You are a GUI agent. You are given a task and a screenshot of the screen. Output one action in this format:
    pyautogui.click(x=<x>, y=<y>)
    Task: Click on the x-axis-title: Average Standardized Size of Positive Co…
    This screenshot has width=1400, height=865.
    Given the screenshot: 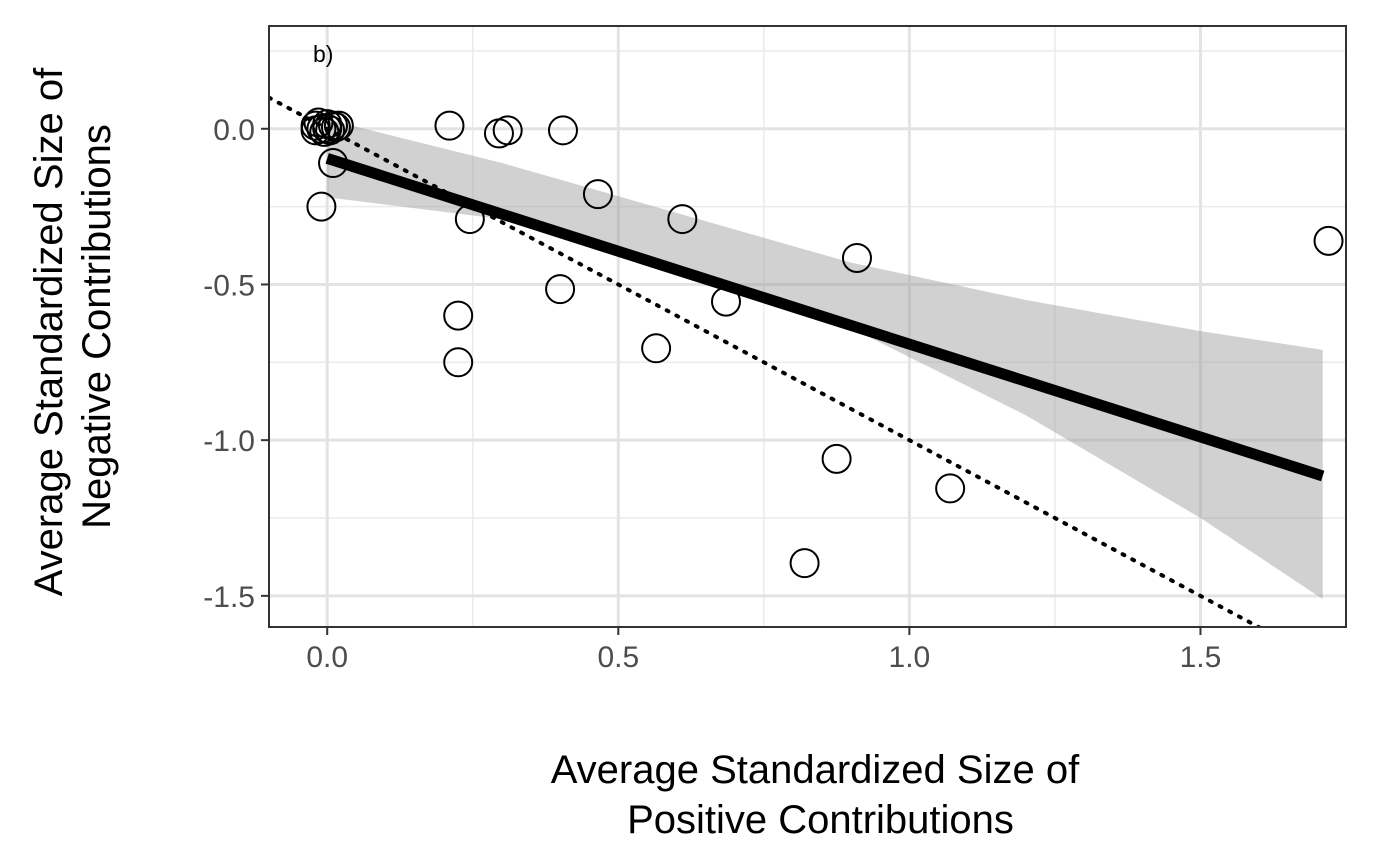 What is the action you would take?
    pyautogui.click(x=821, y=795)
    